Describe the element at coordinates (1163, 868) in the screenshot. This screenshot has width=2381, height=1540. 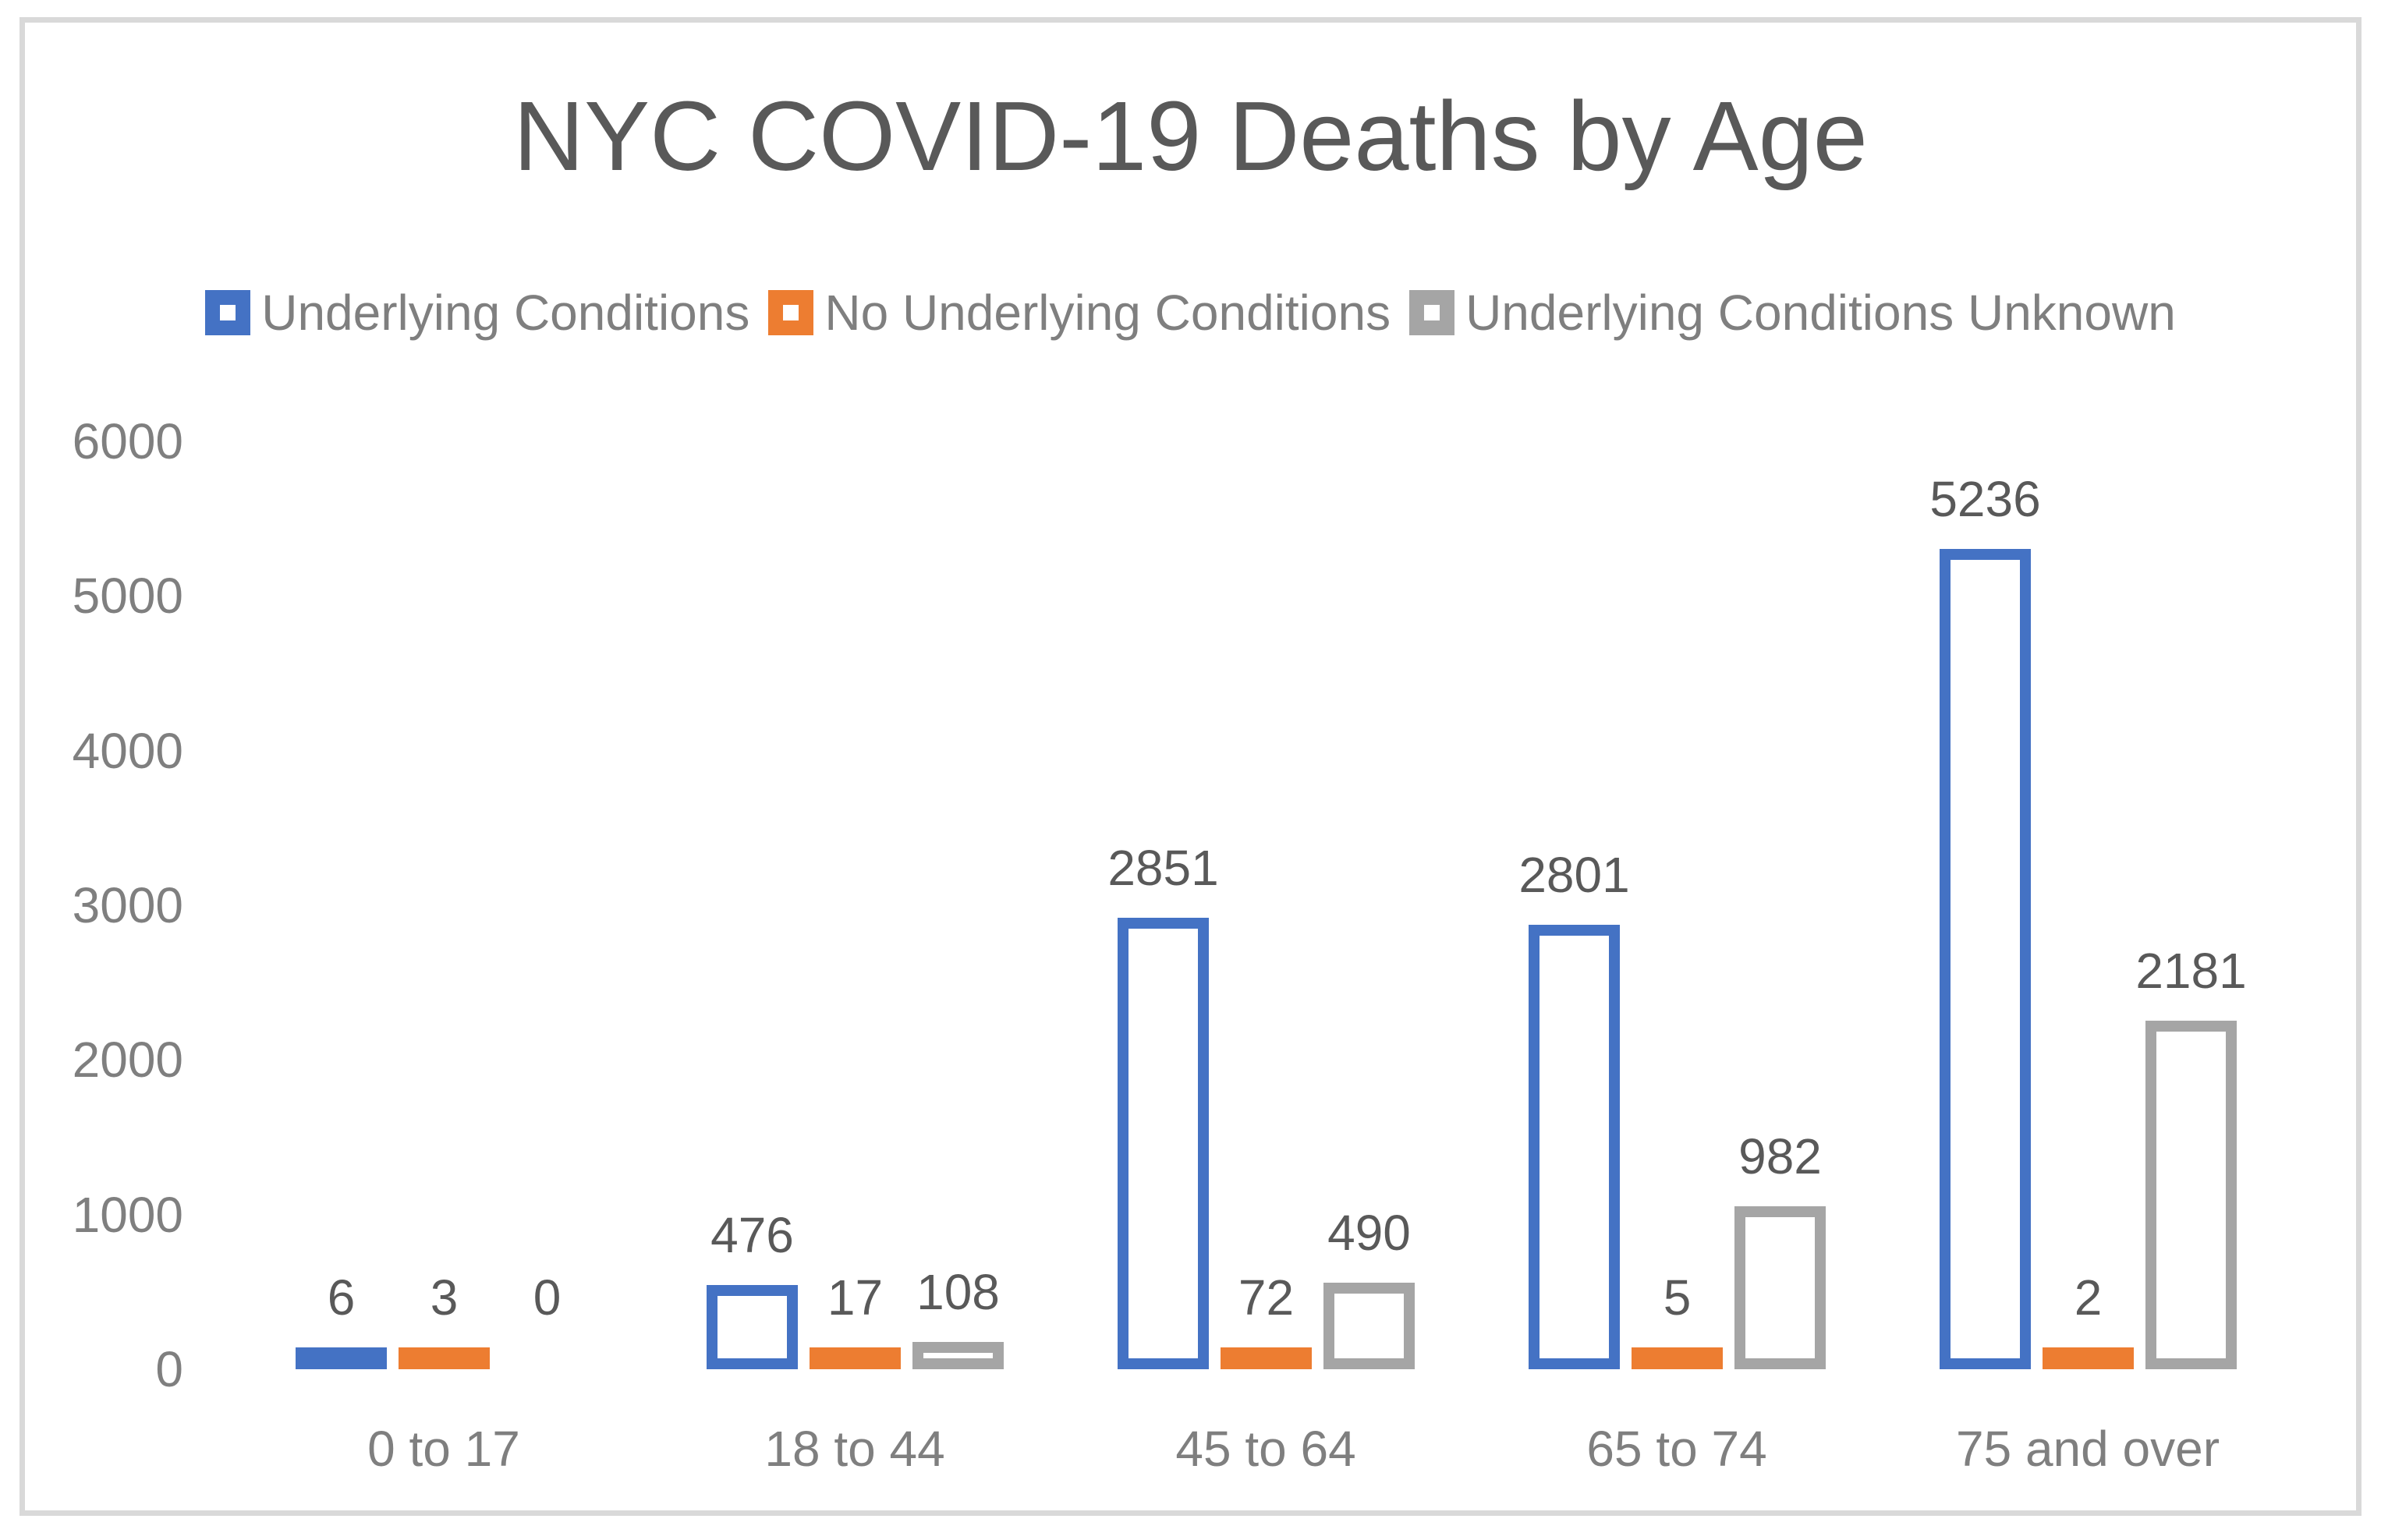
I see `data-label: 2851` at that location.